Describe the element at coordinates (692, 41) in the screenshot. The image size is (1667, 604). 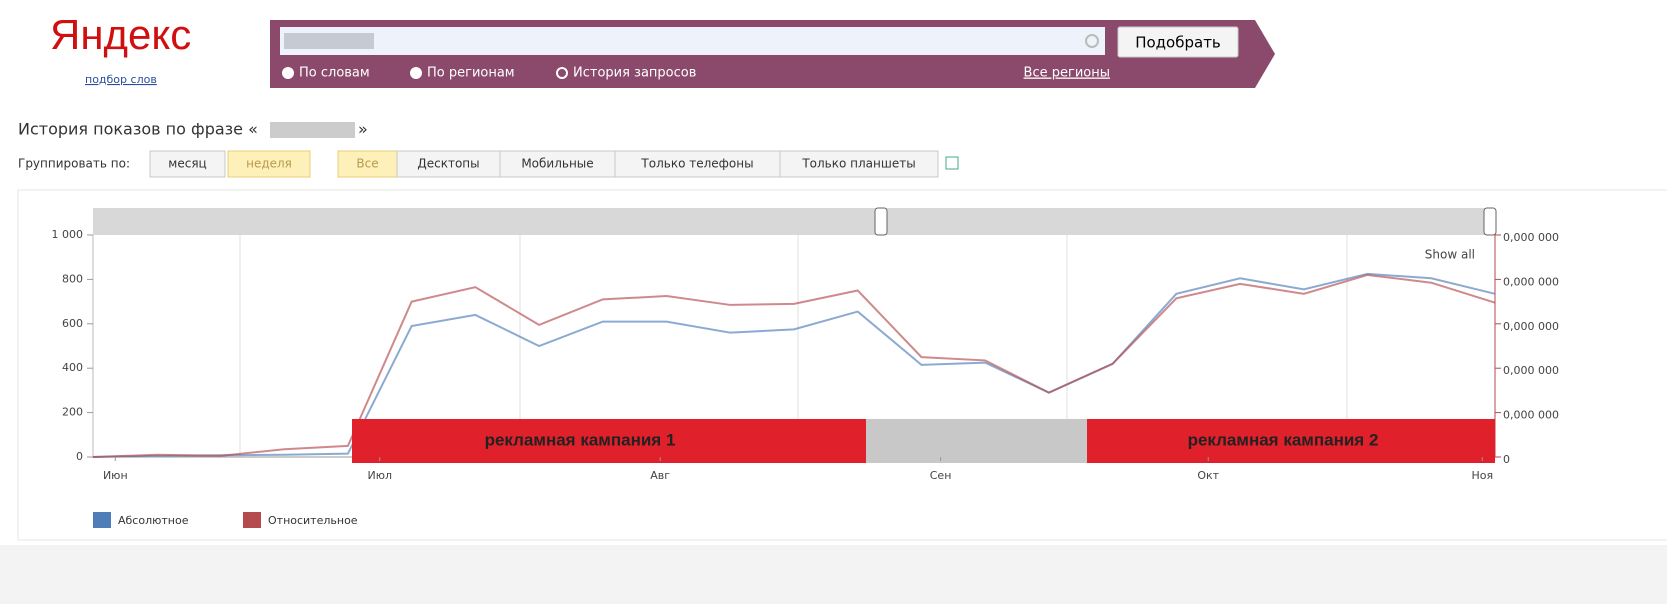
I see `search-input` at that location.